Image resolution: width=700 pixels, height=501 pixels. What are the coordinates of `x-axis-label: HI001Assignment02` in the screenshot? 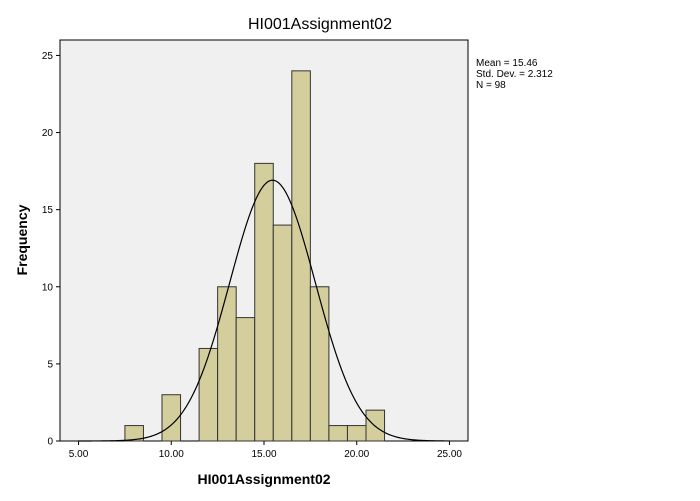 It's located at (263, 479).